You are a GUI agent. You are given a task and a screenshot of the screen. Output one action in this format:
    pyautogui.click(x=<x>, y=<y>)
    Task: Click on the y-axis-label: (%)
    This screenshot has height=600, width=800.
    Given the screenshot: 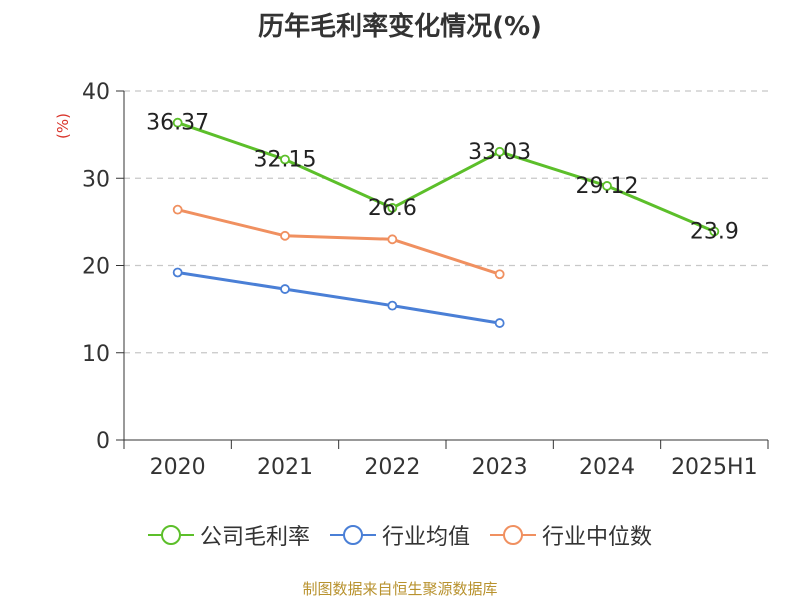 What is the action you would take?
    pyautogui.click(x=63, y=126)
    